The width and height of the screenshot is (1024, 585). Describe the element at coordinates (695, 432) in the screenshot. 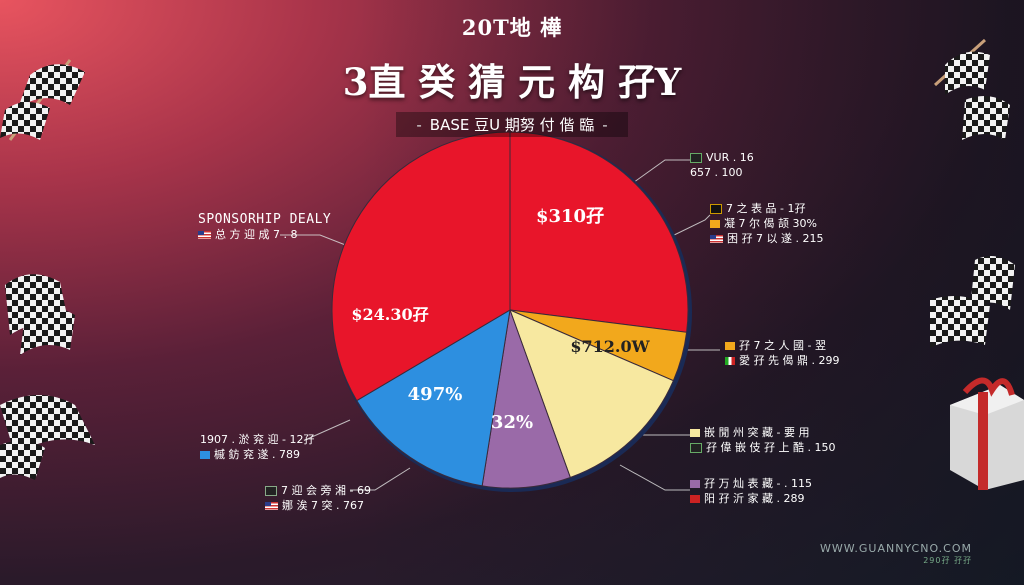

I see `cream-swatch` at that location.